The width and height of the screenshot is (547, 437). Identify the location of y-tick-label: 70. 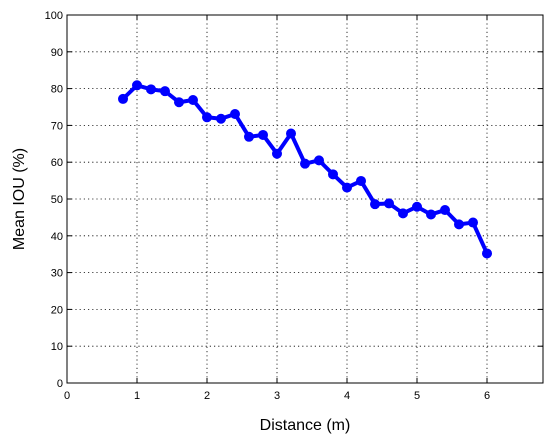
(57, 126).